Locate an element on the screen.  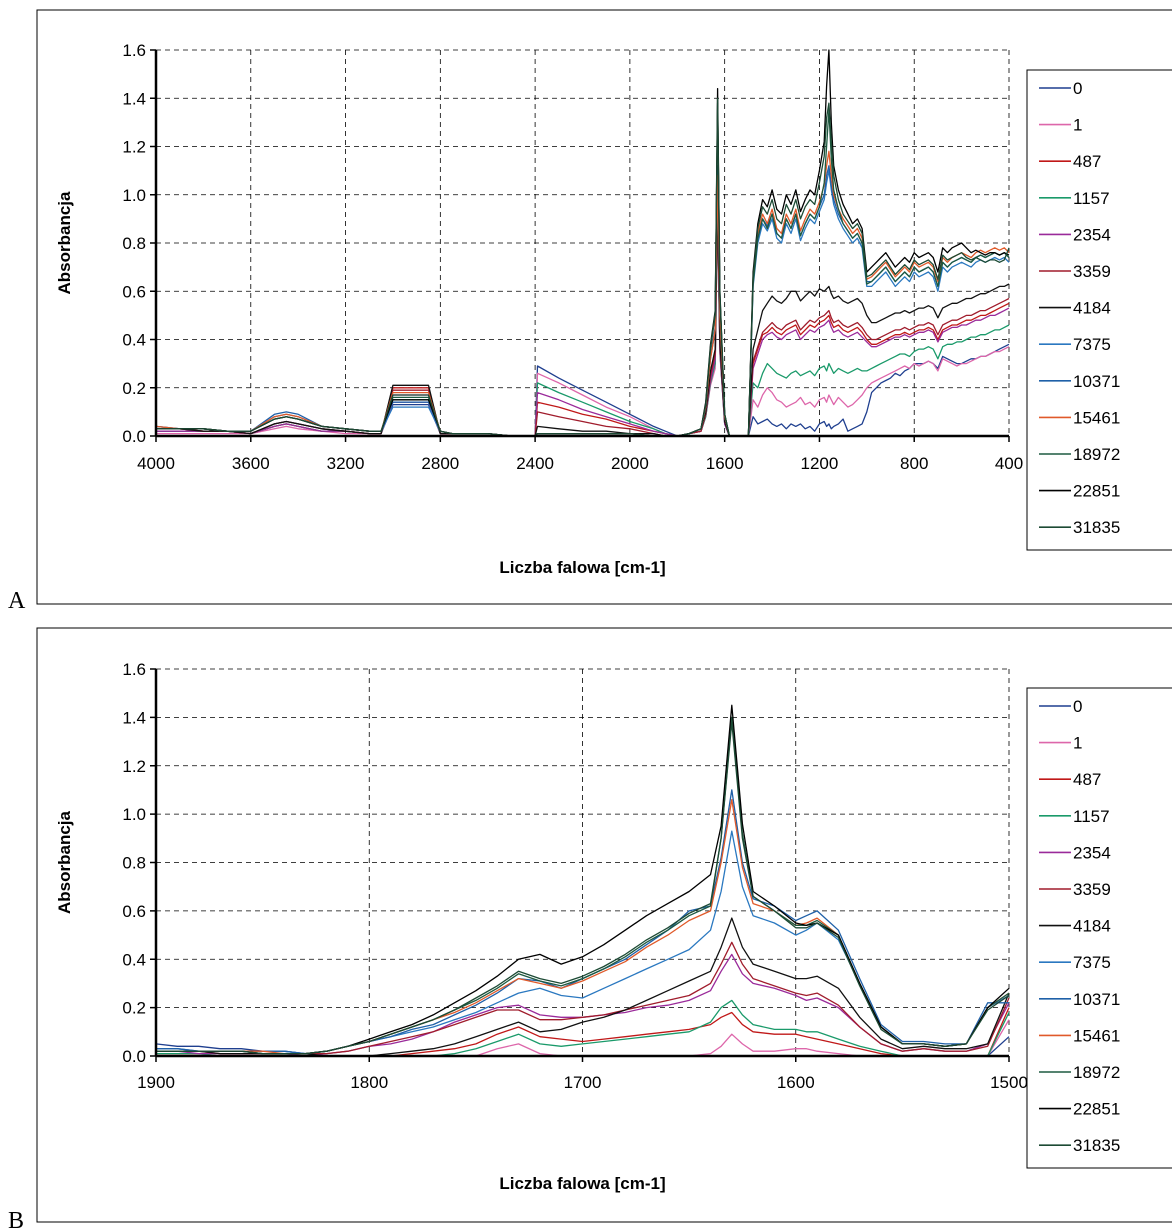
x-tick-label: 3200 is located at coordinates (346, 463).